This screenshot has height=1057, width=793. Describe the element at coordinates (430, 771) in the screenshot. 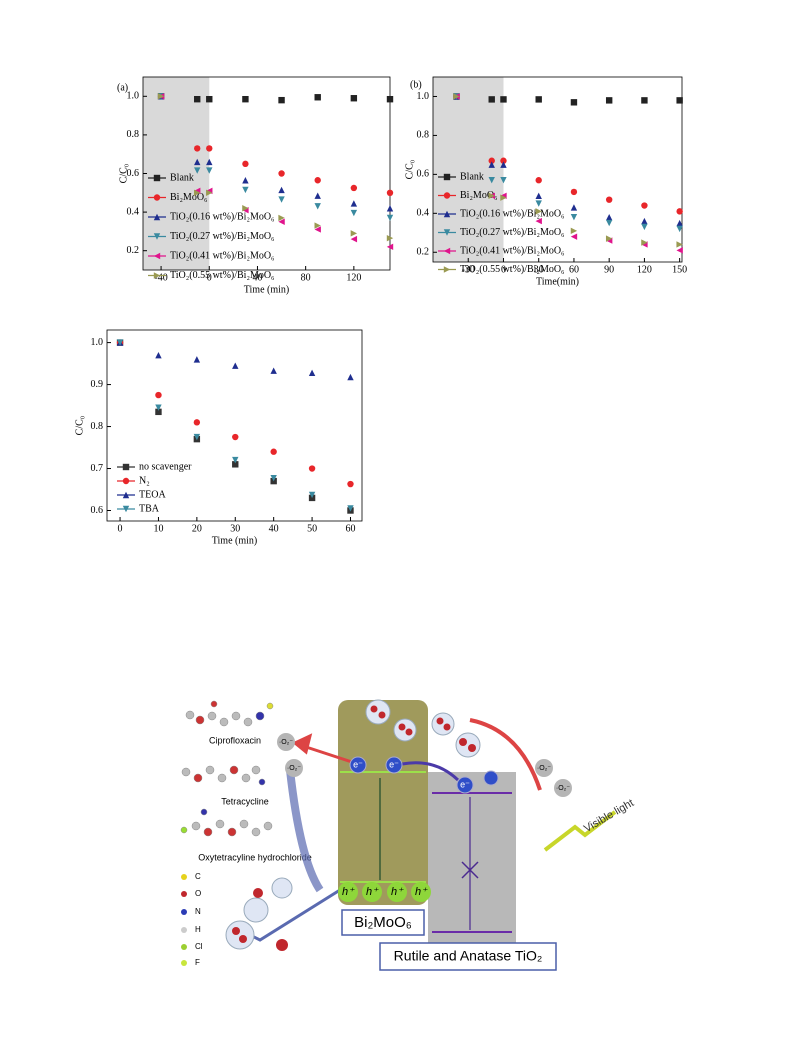

I see `electron-transfer-arrow` at that location.